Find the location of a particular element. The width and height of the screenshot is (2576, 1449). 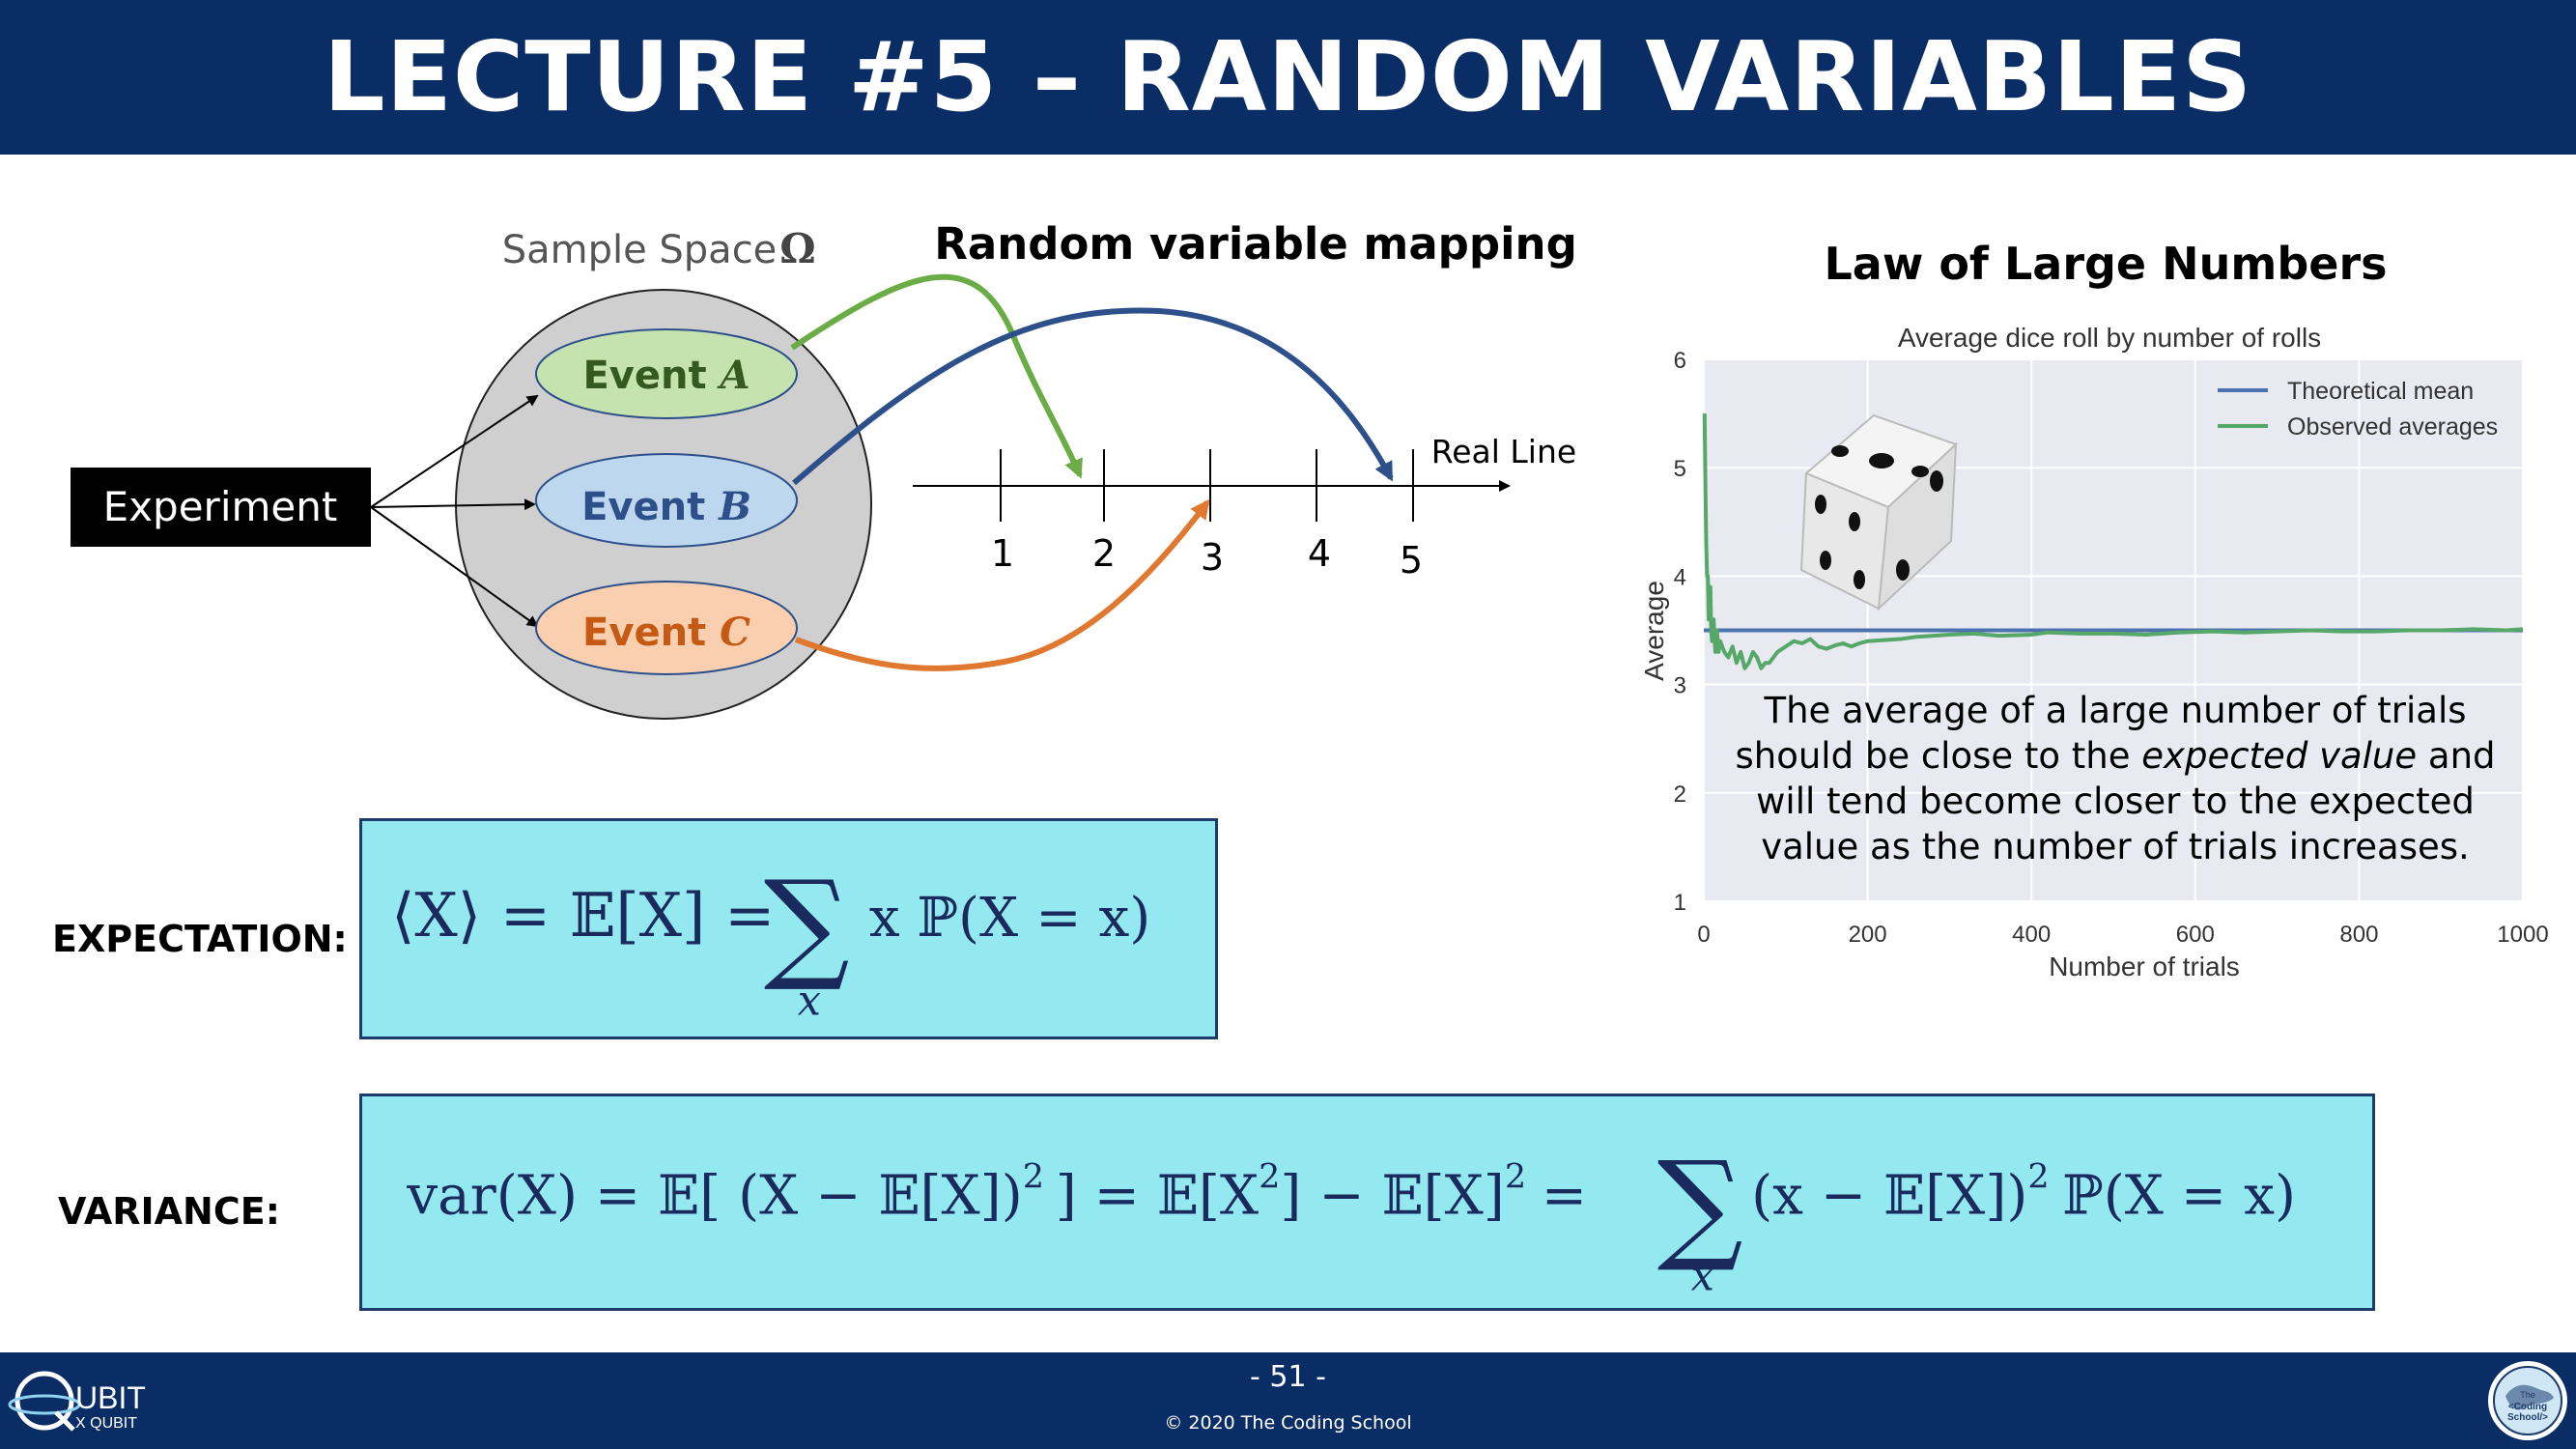

variance-label: VARIANCE: is located at coordinates (169, 1211).